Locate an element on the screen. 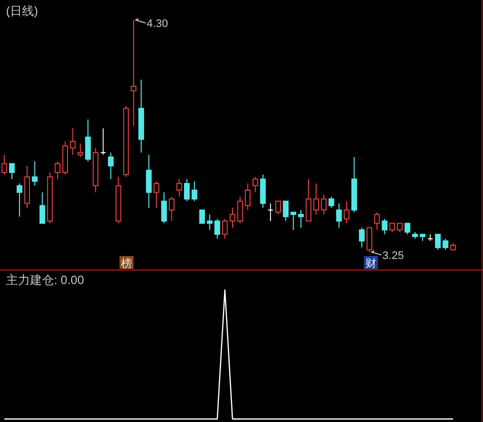 This screenshot has width=483, height=422. annotation: 4.30 is located at coordinates (157, 24).